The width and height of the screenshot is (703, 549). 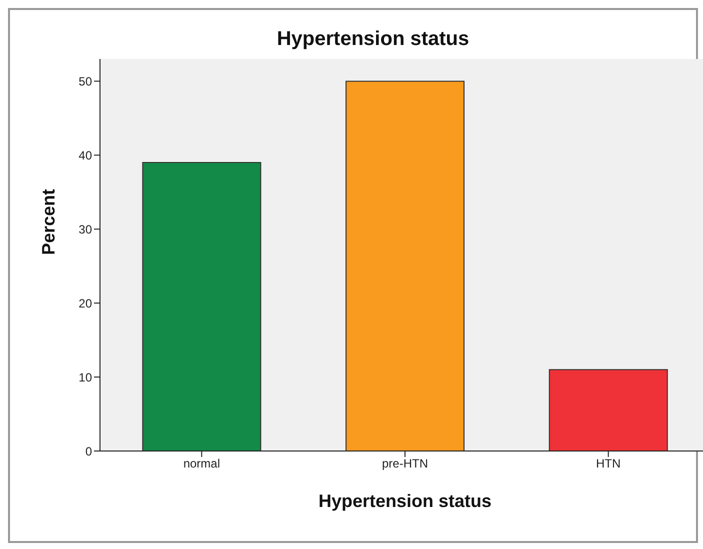 I want to click on y-tick-label: 40, so click(x=85, y=155).